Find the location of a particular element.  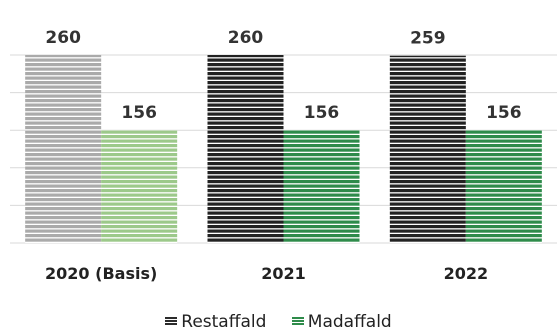

value-label-restaffald-2: 259 is located at coordinates (428, 39).